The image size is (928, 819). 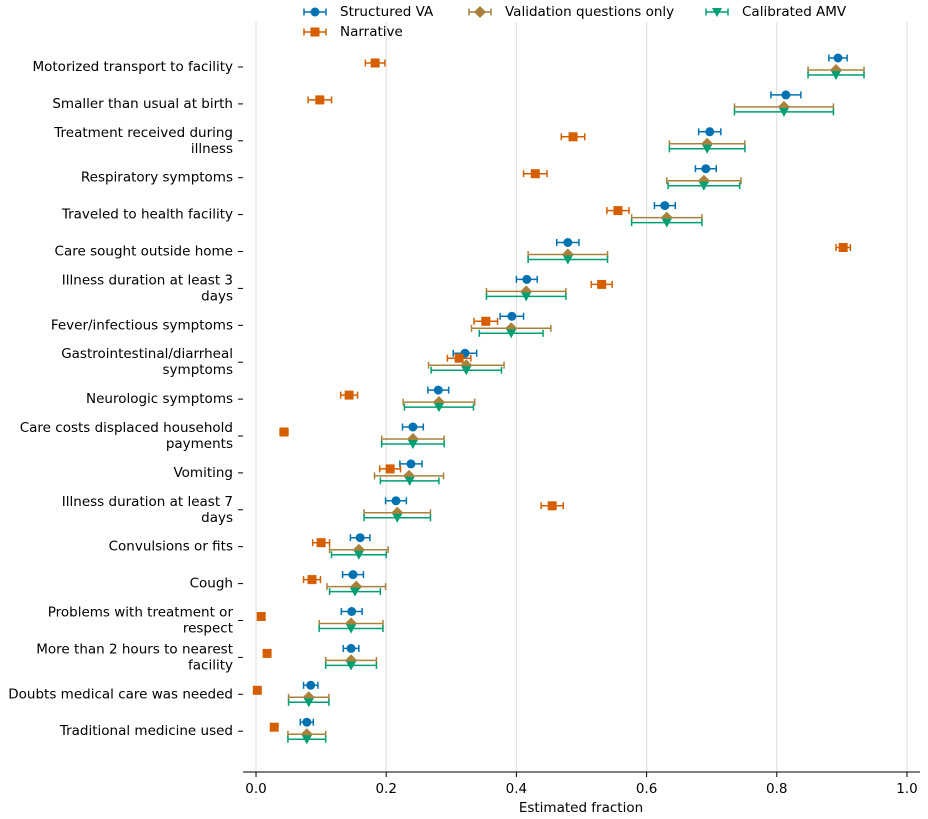 What do you see at coordinates (589, 12) in the screenshot?
I see `legend-label: Validation questions only` at bounding box center [589, 12].